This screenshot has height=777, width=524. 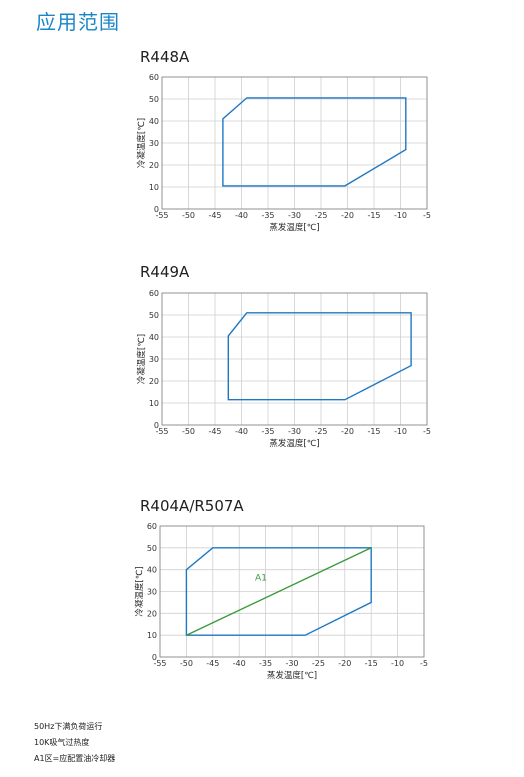 I want to click on page-title: 应用范围, so click(x=78, y=22).